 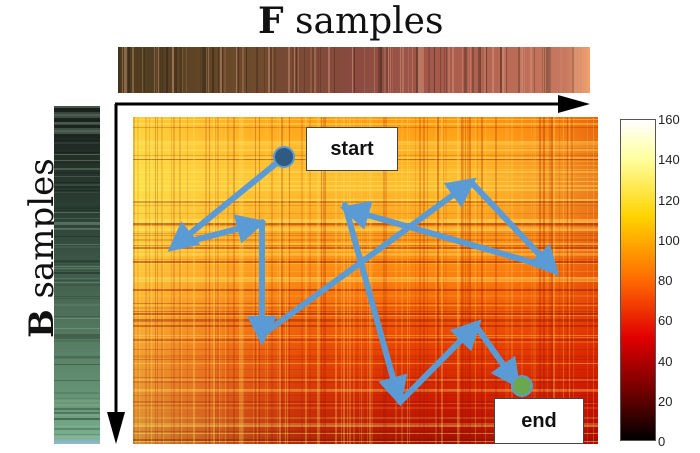 What do you see at coordinates (669, 160) in the screenshot?
I see `colorbar-tick-label: 140` at bounding box center [669, 160].